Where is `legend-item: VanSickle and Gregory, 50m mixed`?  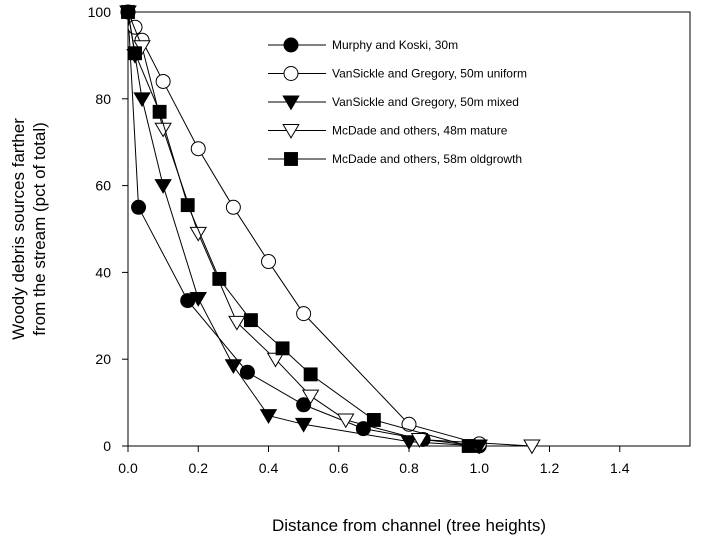
legend-item: VanSickle and Gregory, 50m mixed is located at coordinates (393, 103).